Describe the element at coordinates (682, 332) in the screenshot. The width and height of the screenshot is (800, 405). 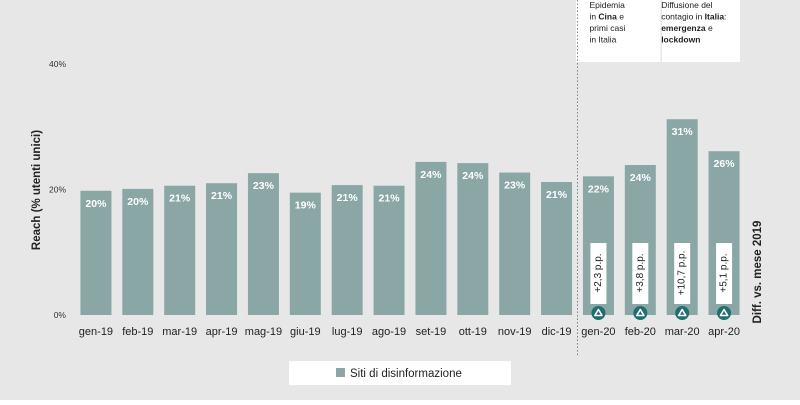
I see `x-tick-label: mar-20` at that location.